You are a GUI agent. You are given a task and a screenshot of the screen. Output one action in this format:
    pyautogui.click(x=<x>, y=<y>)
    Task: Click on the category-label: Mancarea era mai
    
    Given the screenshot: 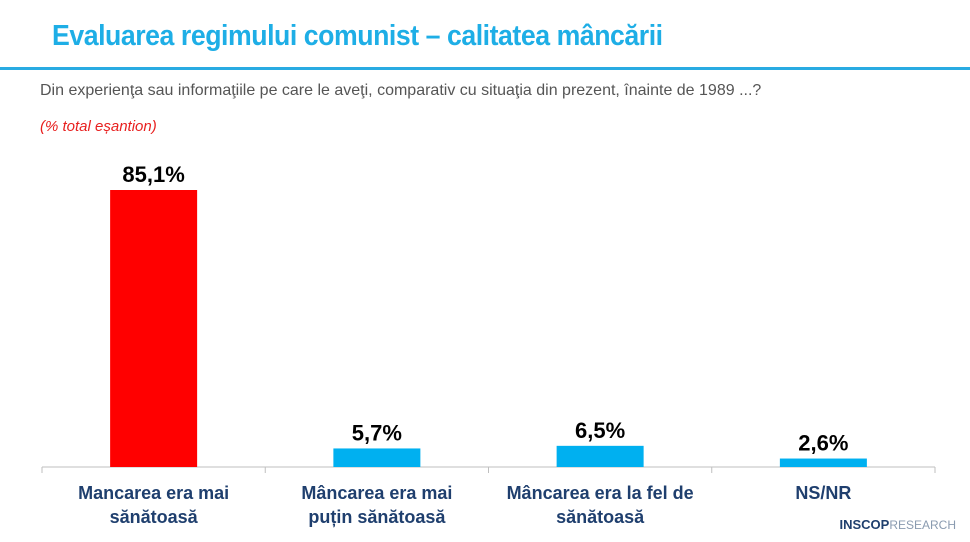 What is the action you would take?
    pyautogui.click(x=153, y=493)
    